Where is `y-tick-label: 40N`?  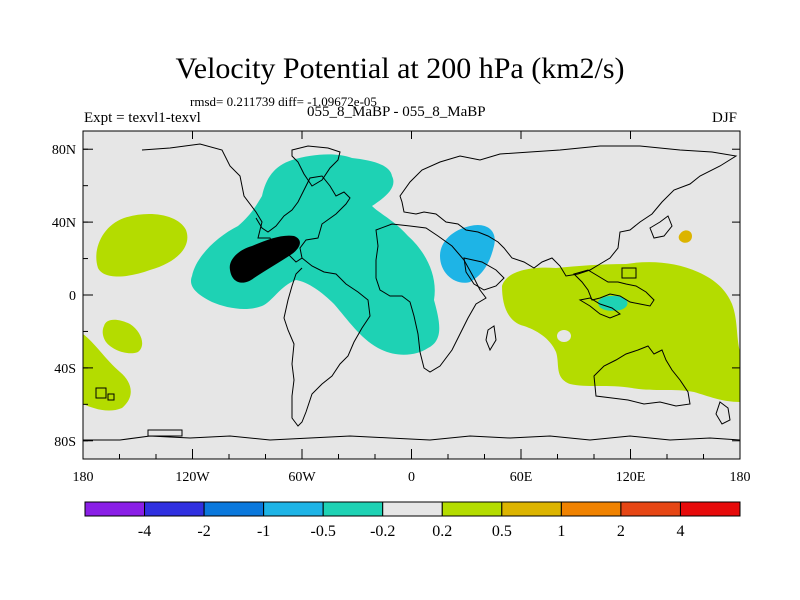 y-tick-label: 40N is located at coordinates (64, 223).